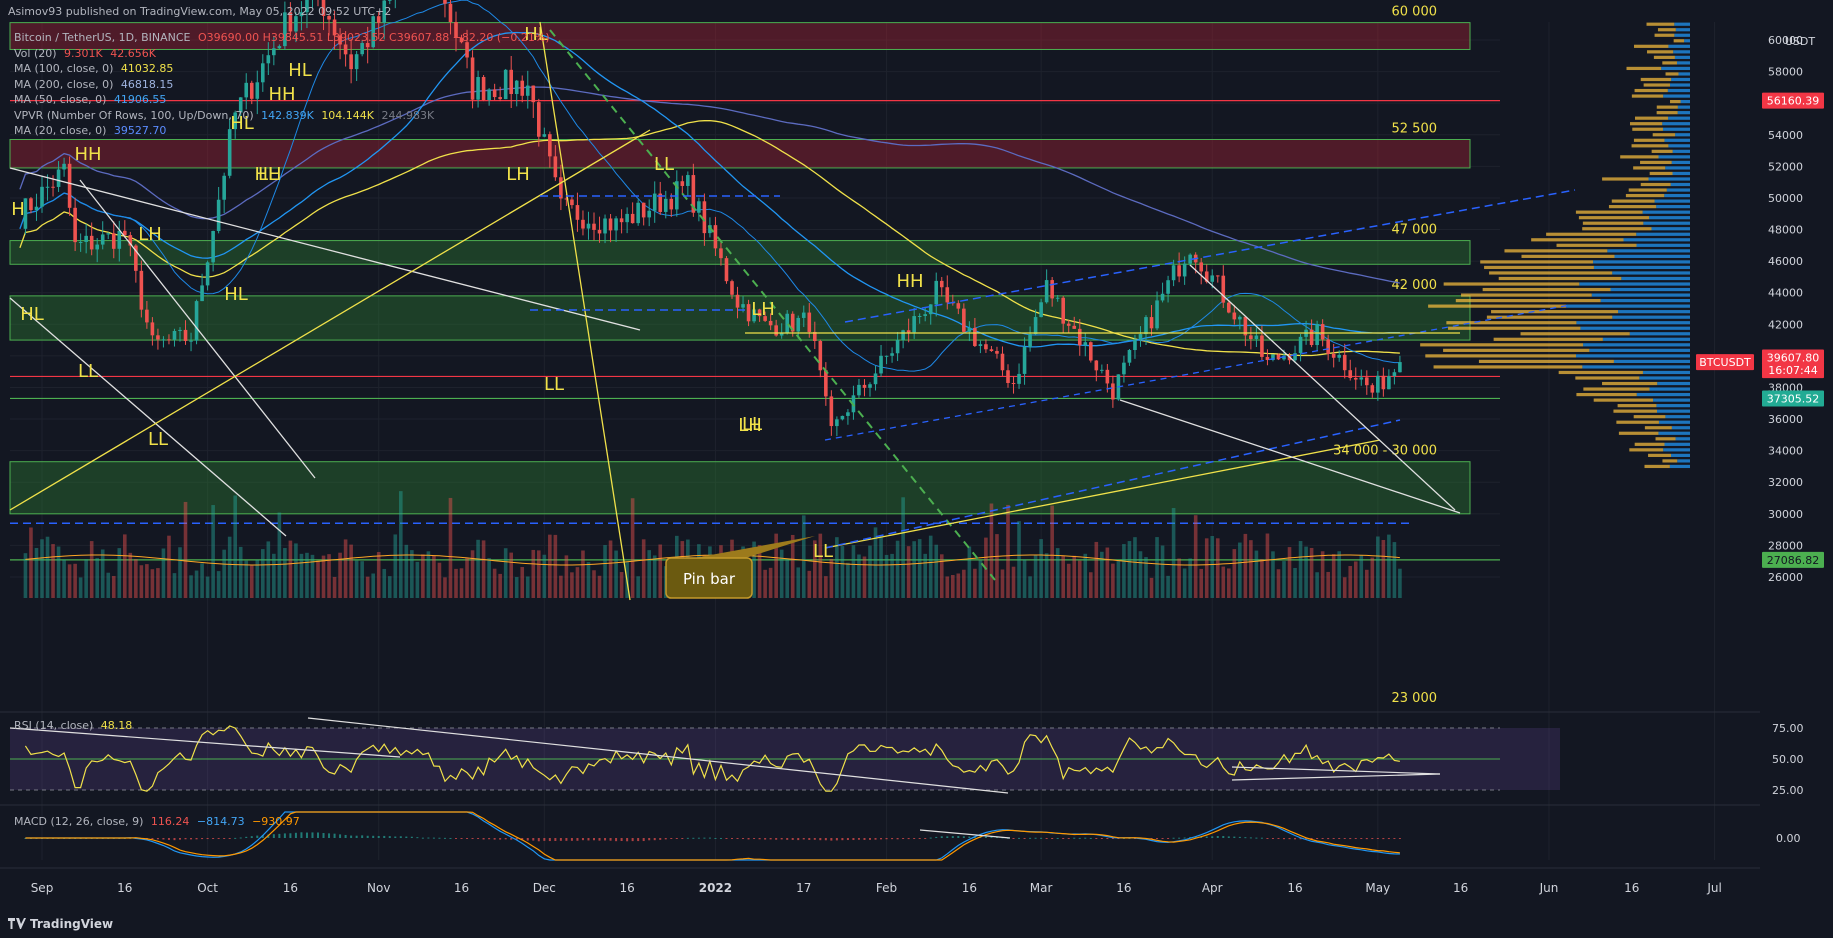  I want to click on swing-label: LH, so click(763, 309).